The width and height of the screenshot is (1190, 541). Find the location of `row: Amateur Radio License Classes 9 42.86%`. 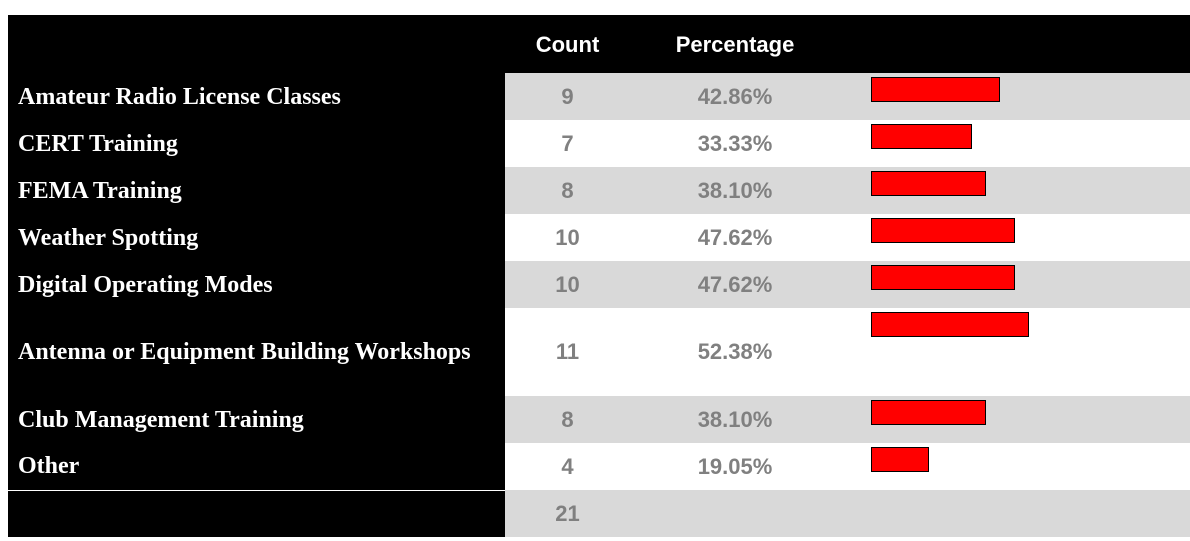

row: Amateur Radio License Classes 9 42.86% is located at coordinates (599, 96).